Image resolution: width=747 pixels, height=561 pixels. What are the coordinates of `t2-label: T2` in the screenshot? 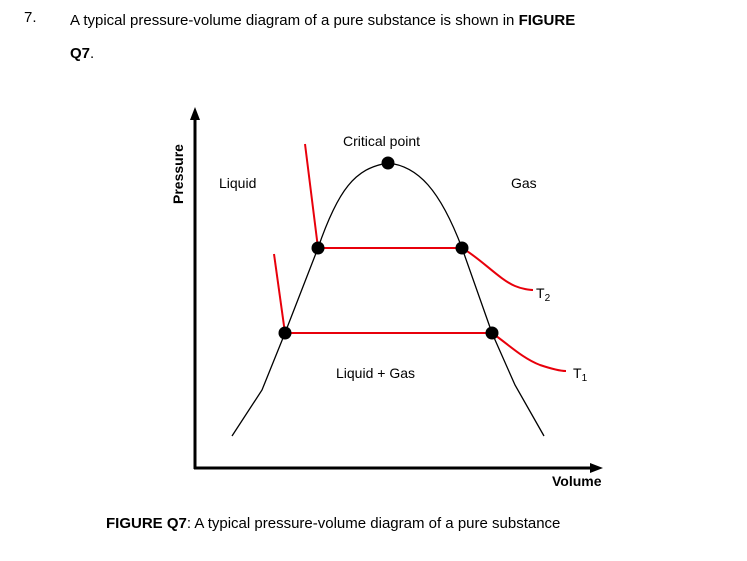 It's located at (543, 294).